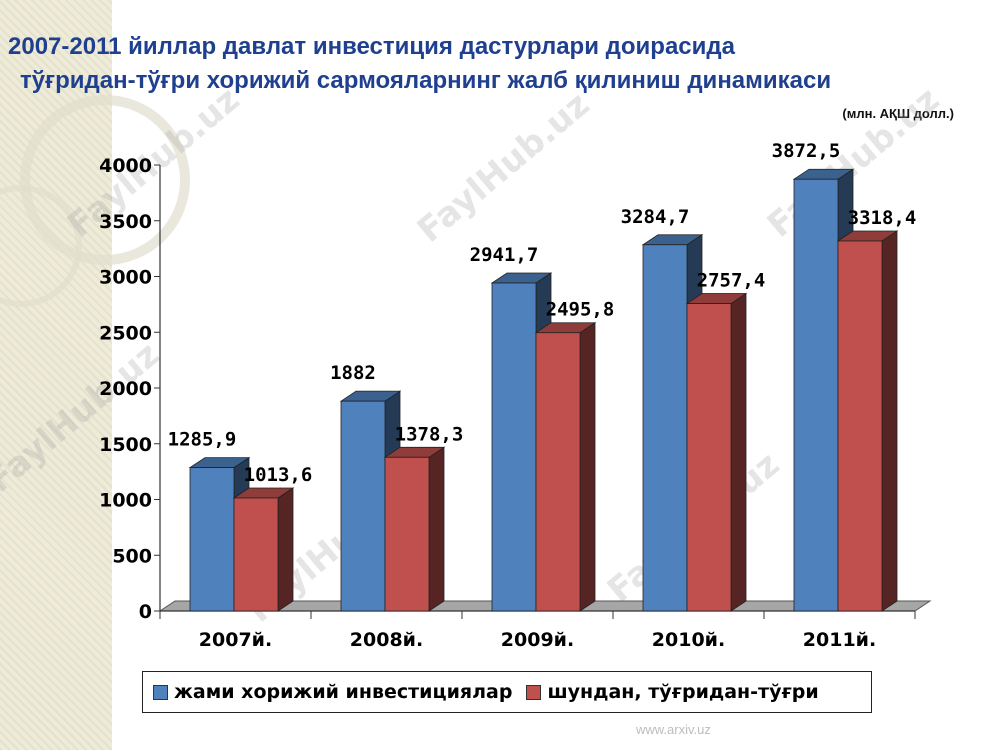 This screenshot has height=750, width=1000. Describe the element at coordinates (429, 434) in the screenshot. I see `data-label: 1378,3` at that location.